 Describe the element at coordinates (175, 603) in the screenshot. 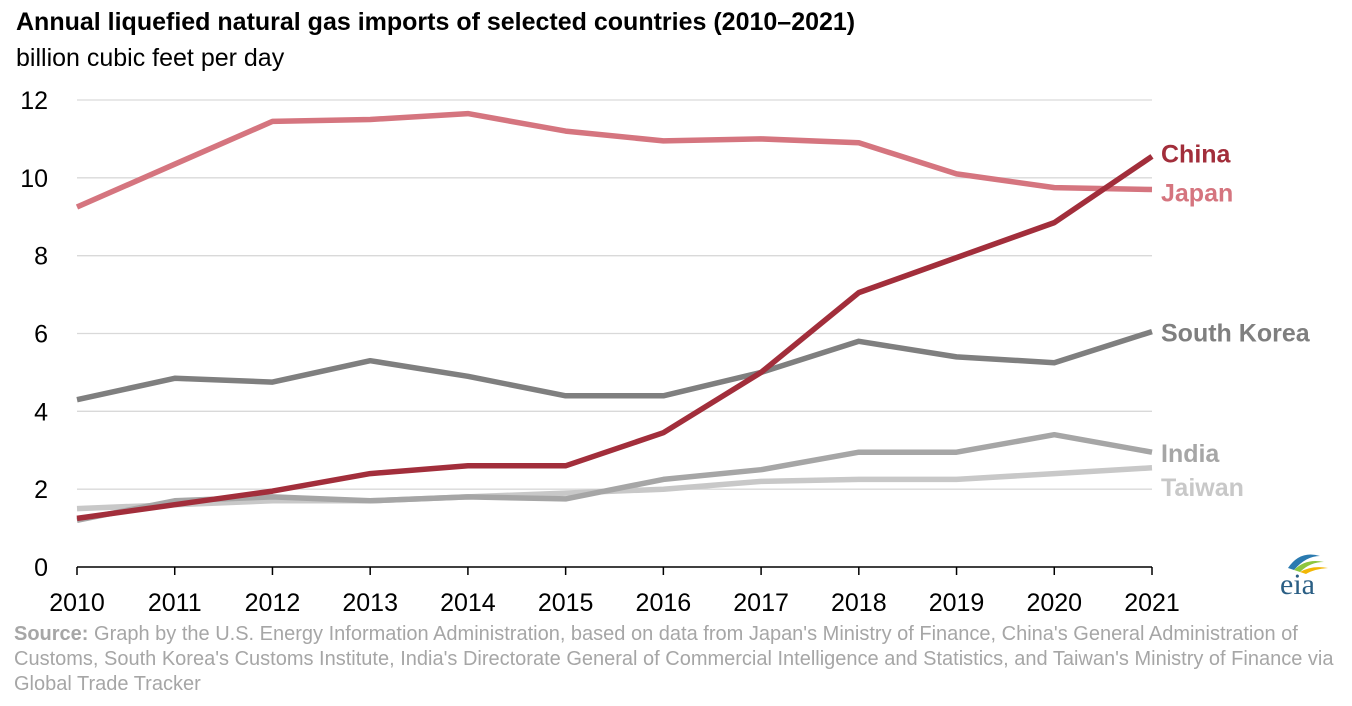

I see `x-tick-label: 2011` at that location.